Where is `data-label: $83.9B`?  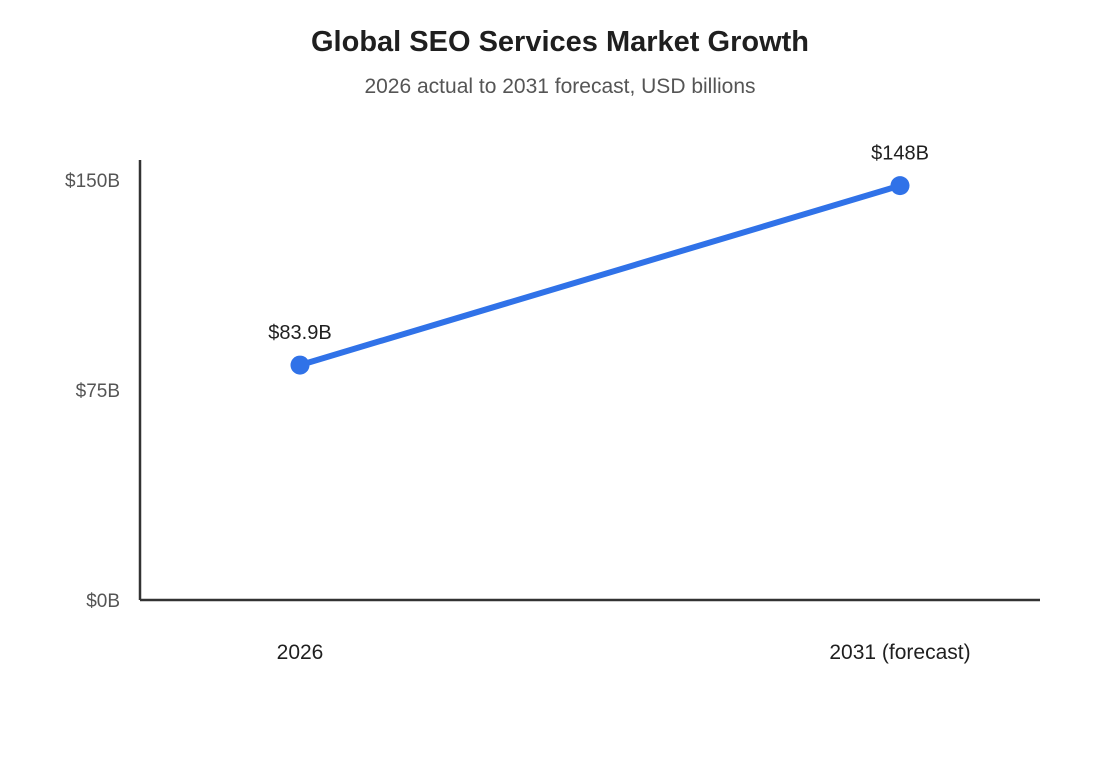
data-label: $83.9B is located at coordinates (299, 333).